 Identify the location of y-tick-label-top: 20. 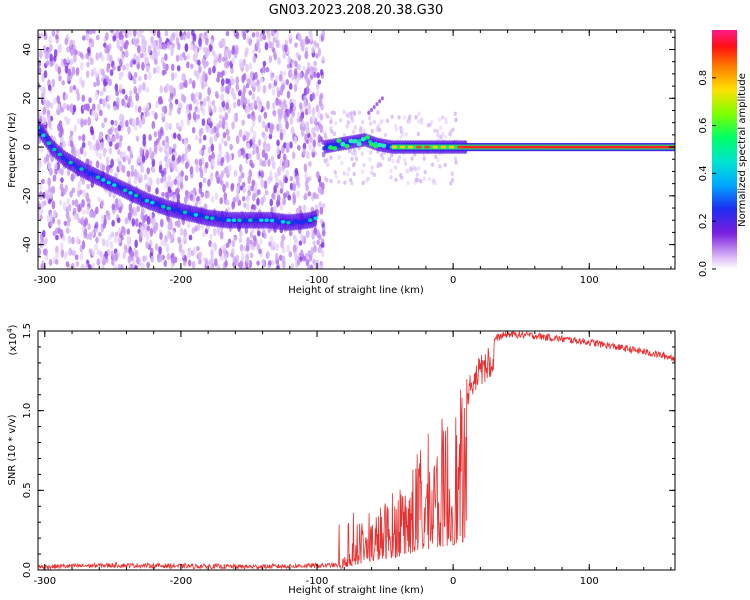
(27, 98).